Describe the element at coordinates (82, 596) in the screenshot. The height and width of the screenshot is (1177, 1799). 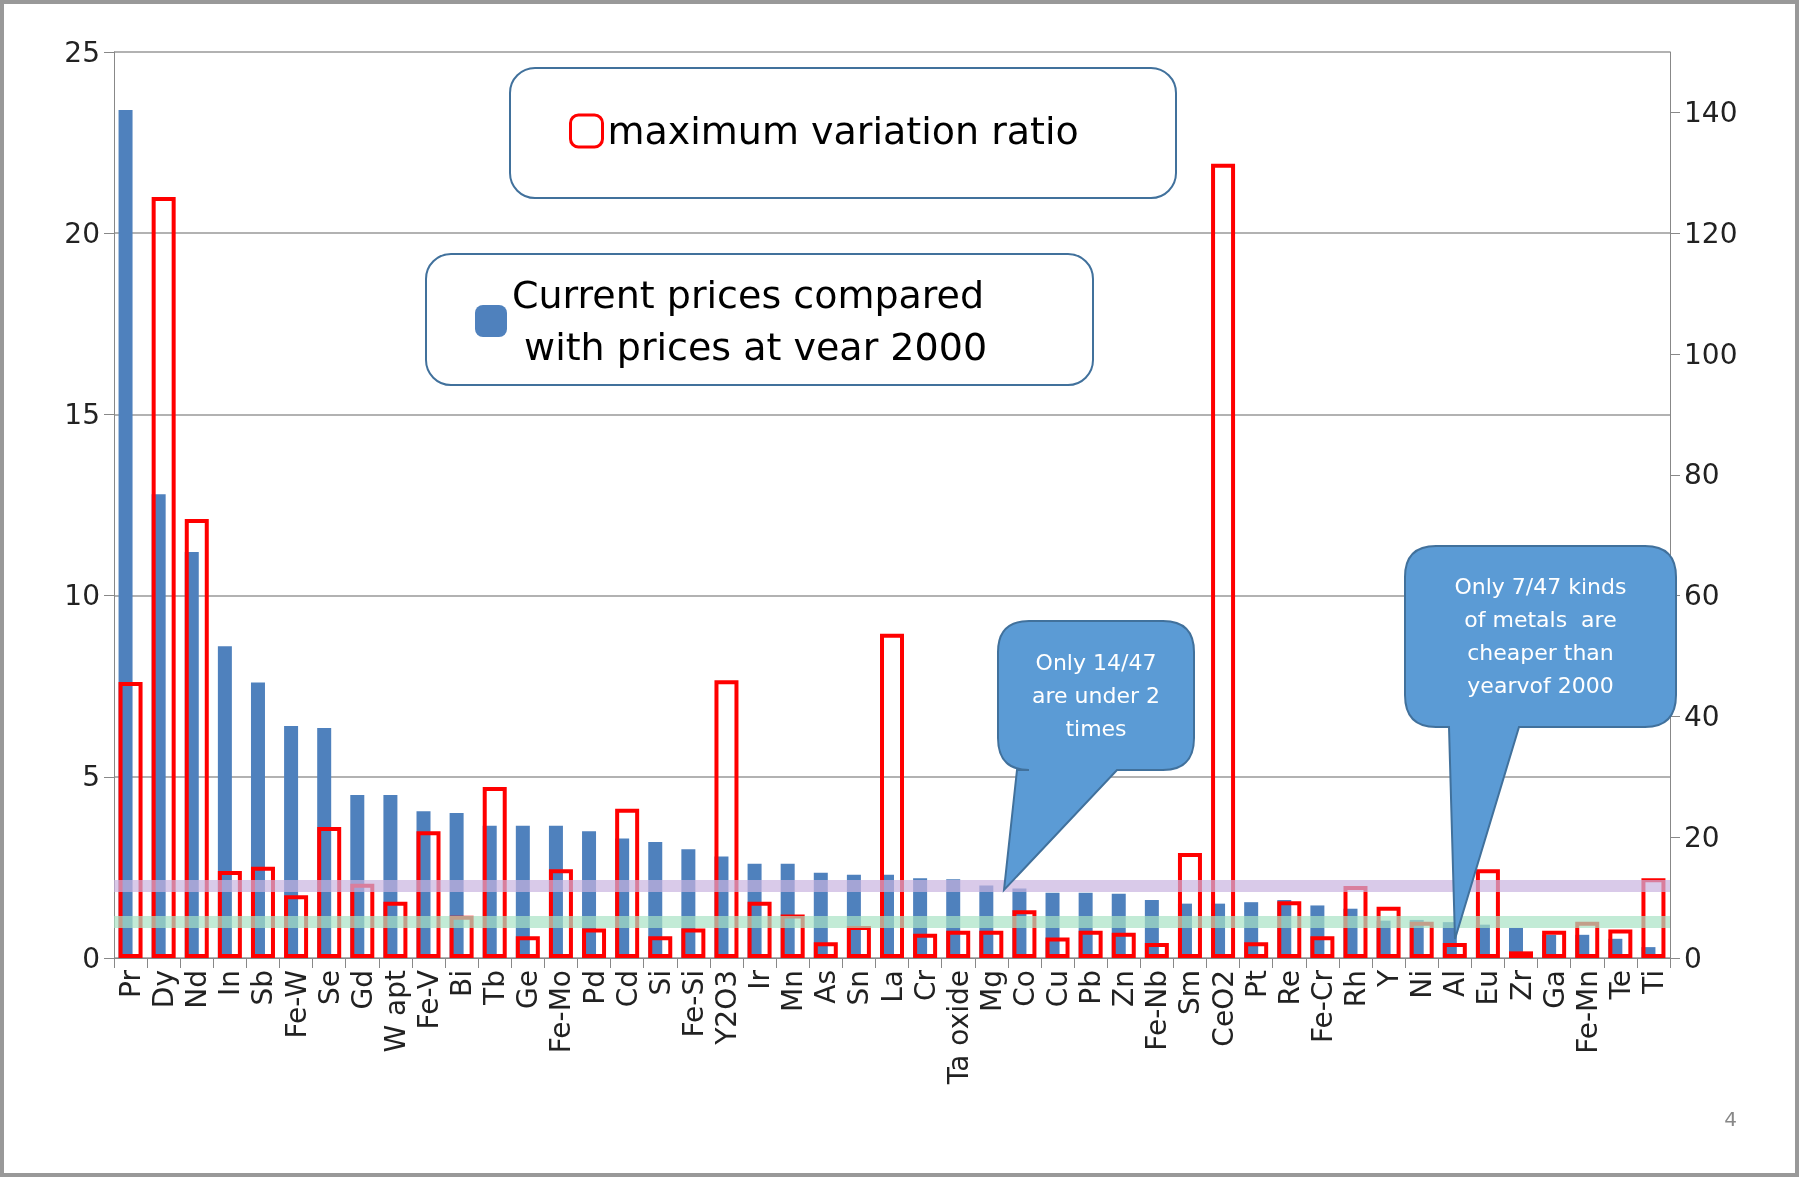
I see `y-tick-label: 10` at that location.